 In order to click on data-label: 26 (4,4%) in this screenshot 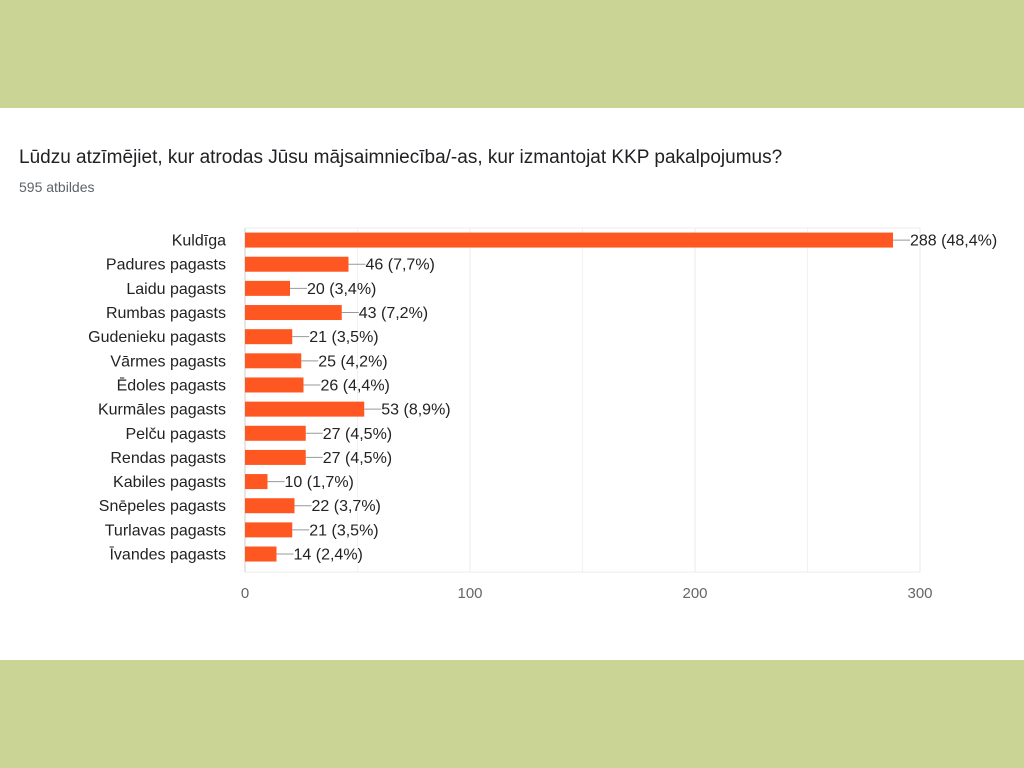, I will do `click(355, 385)`.